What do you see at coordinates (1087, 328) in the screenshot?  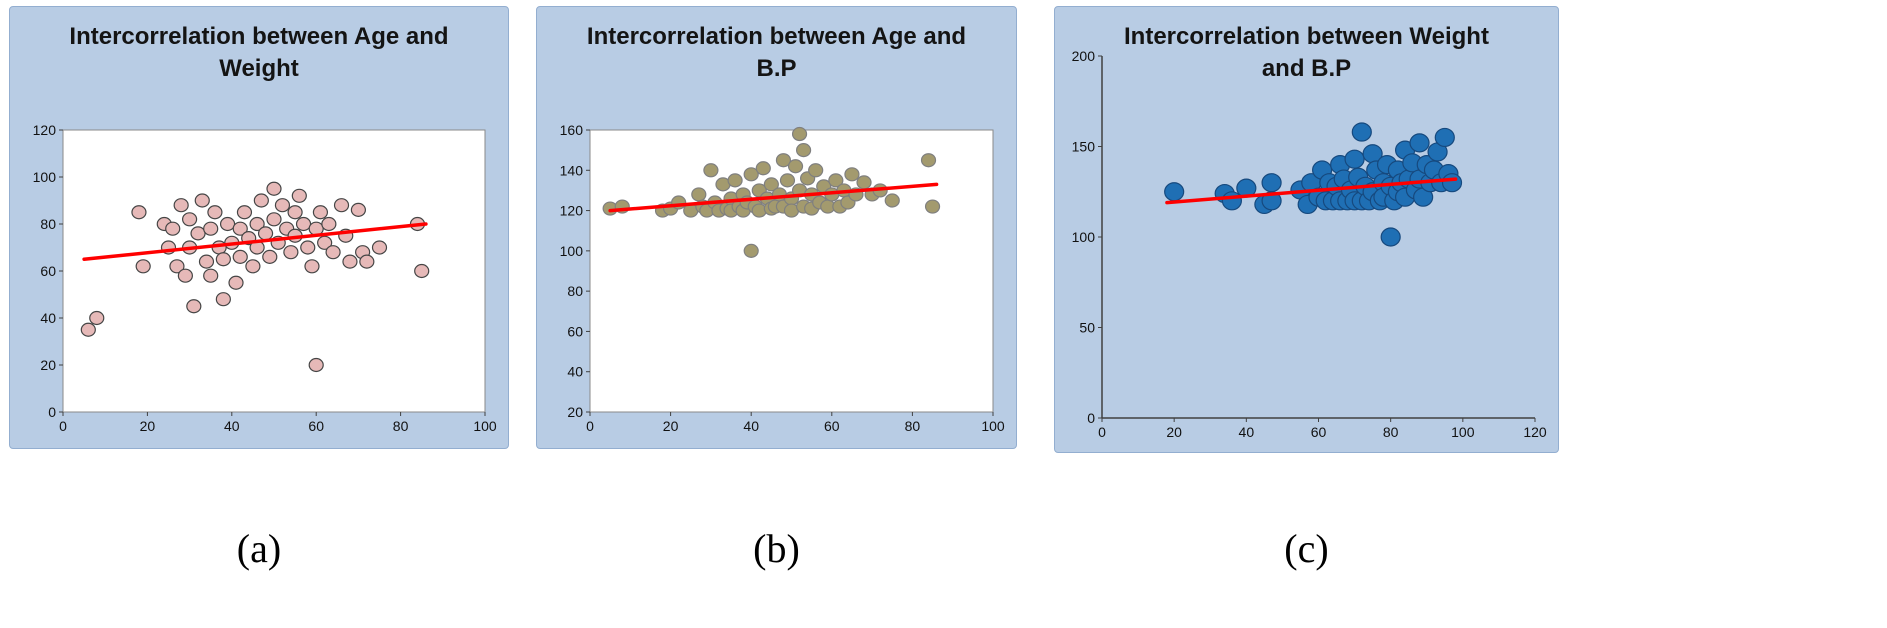 I see `svg-text: 50` at bounding box center [1087, 328].